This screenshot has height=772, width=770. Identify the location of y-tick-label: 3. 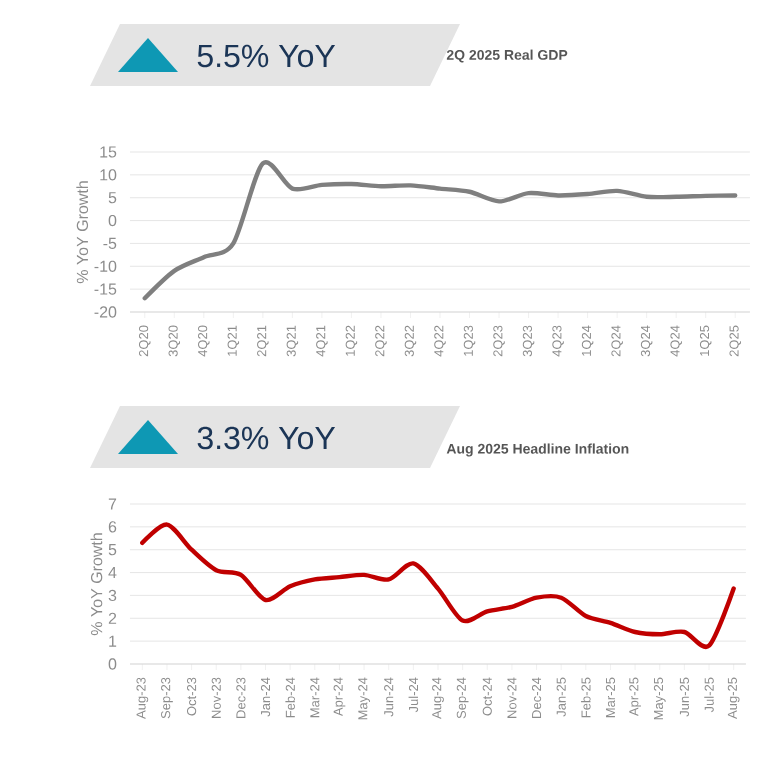
(112, 595).